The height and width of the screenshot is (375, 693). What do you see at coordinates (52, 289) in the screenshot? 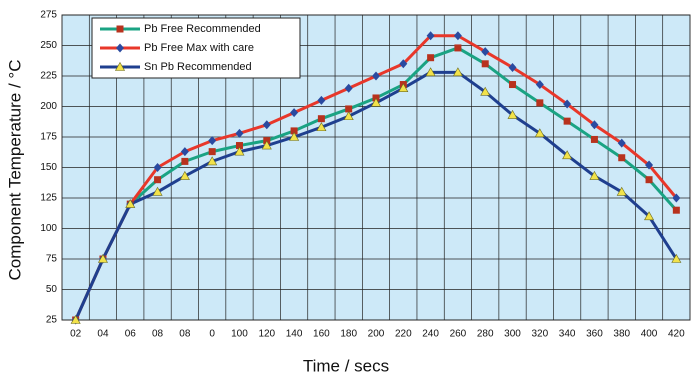
I see `y-tick-label: 50` at bounding box center [52, 289].